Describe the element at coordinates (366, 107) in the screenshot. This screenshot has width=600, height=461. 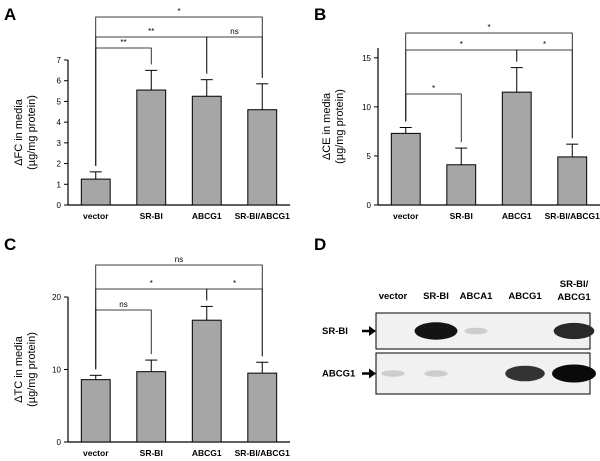
I see `chart-b-ytick-label: 10` at that location.